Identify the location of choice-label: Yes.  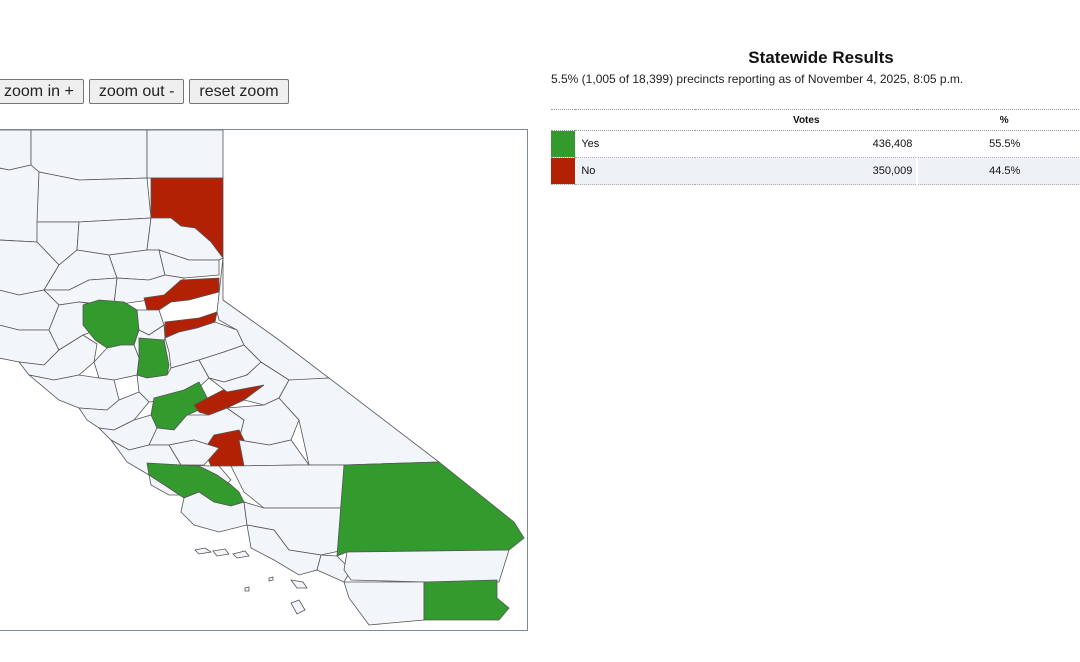
(635, 144).